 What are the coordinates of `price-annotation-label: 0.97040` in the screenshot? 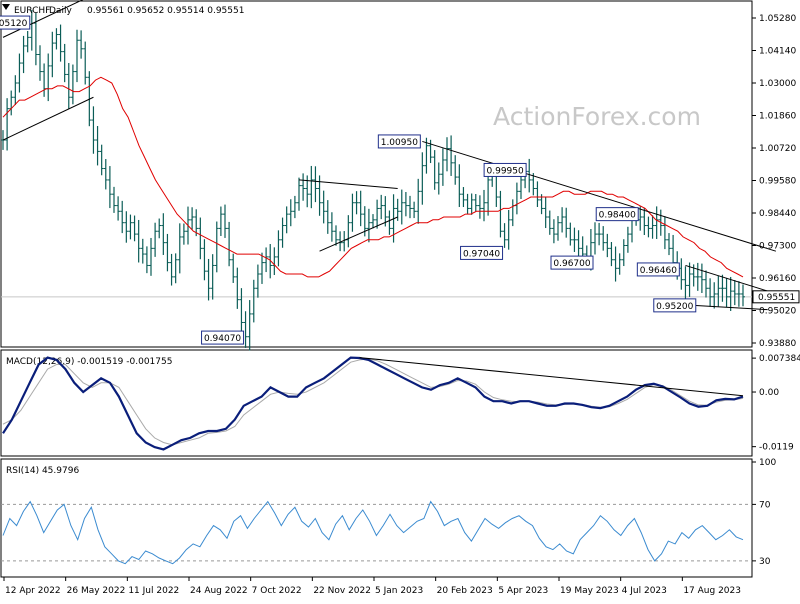 It's located at (481, 254).